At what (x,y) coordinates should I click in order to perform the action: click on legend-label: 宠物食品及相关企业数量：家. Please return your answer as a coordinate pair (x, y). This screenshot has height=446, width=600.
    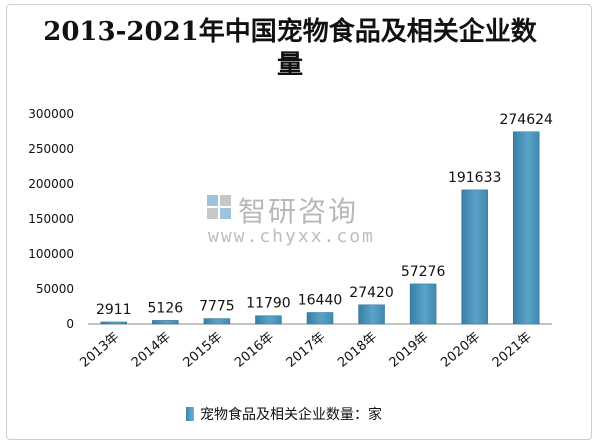
    Looking at the image, I should click on (291, 415).